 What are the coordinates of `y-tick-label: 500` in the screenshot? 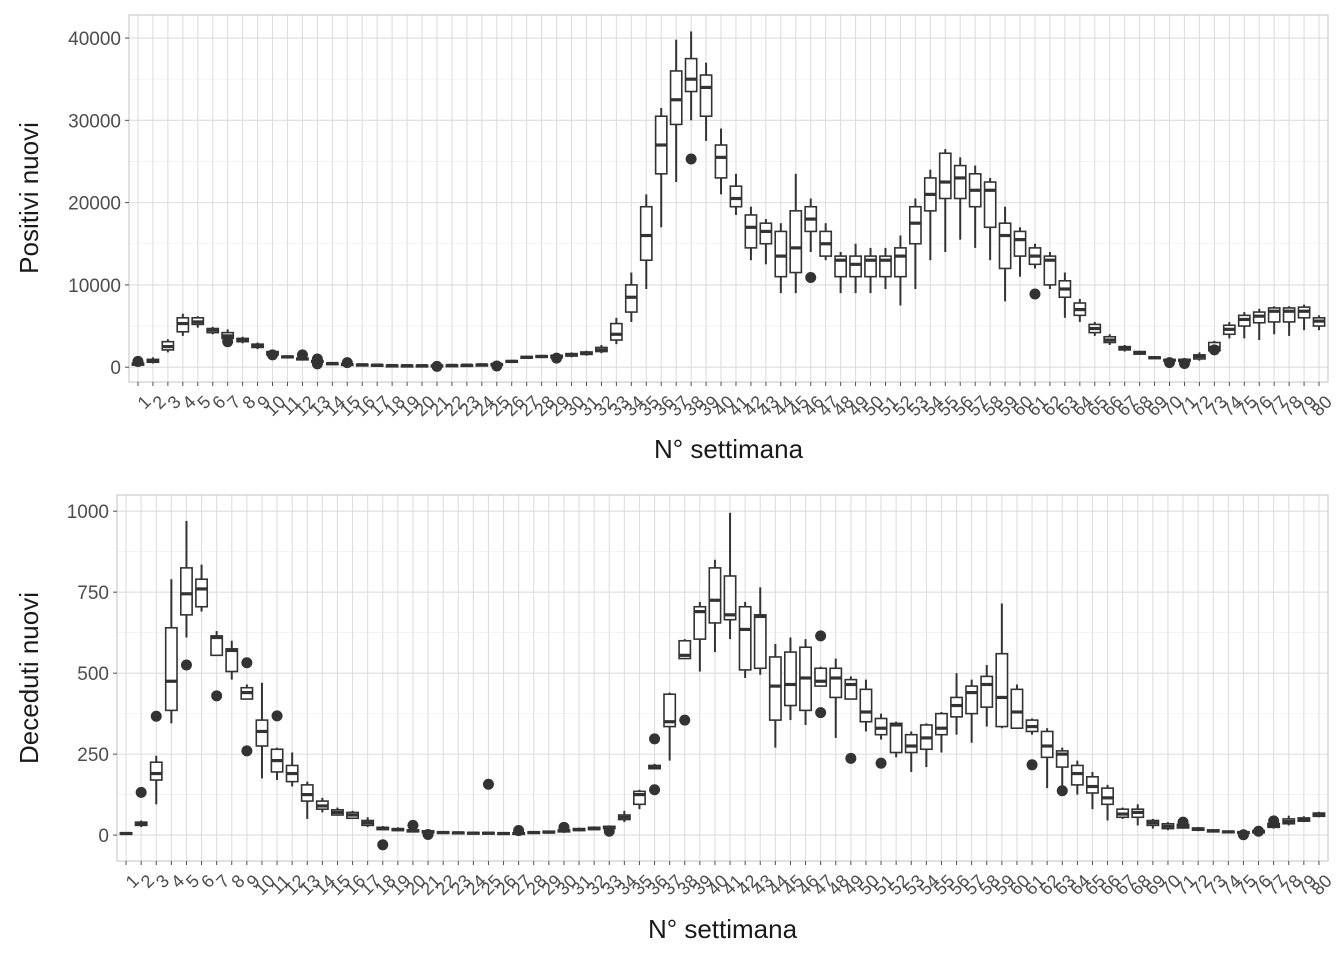 It's located at (93, 674).